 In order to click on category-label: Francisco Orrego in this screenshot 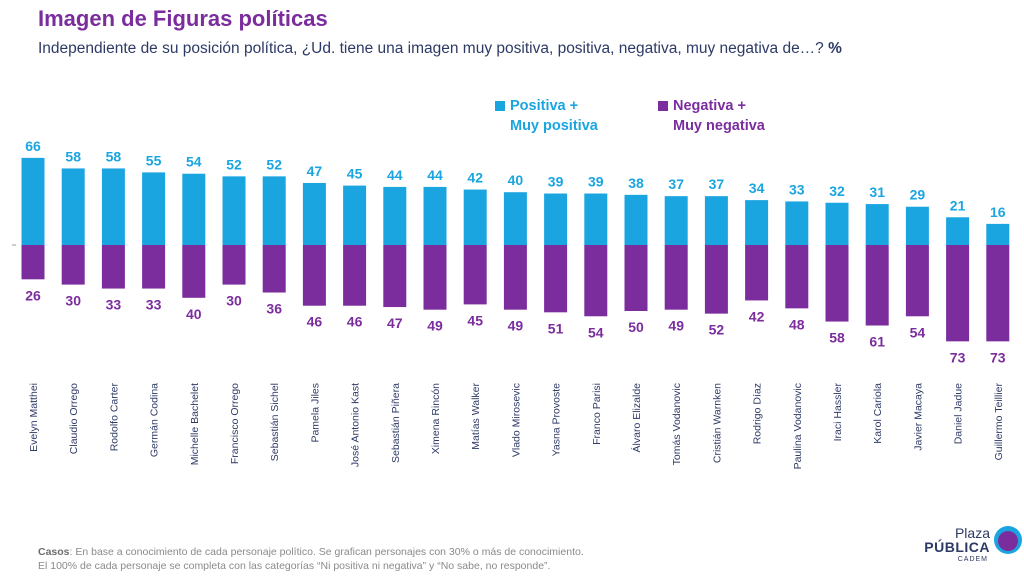, I will do `click(235, 423)`.